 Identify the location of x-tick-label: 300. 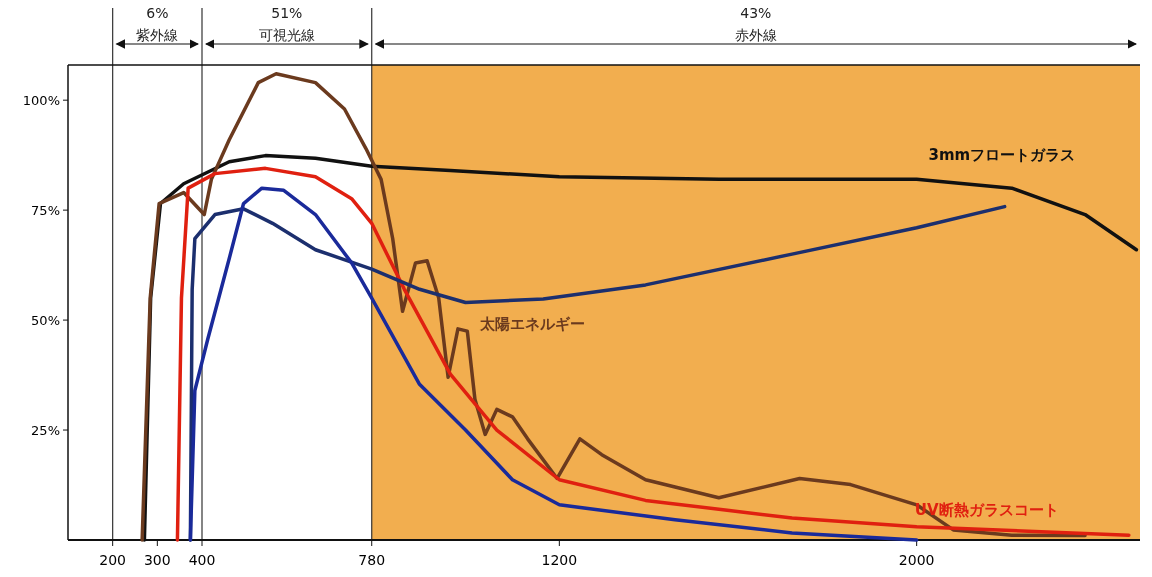
(157, 560).